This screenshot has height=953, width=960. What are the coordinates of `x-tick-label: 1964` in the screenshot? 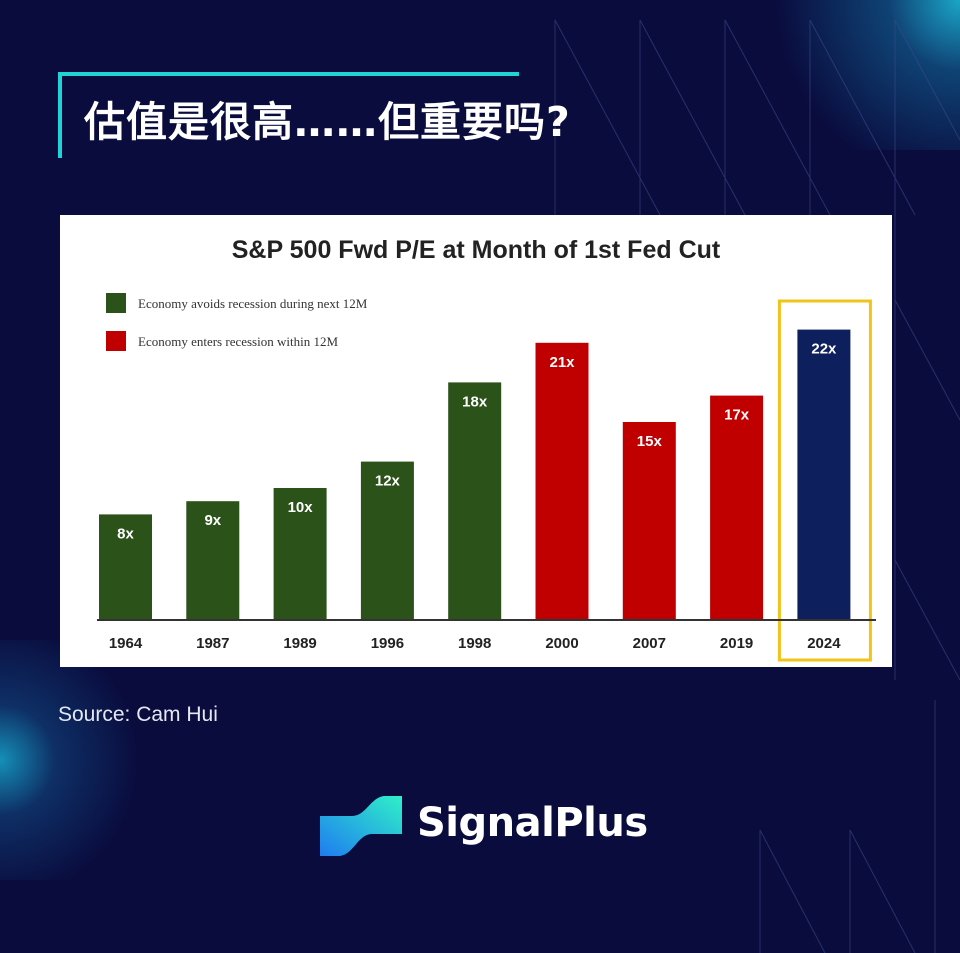 It's located at (126, 643).